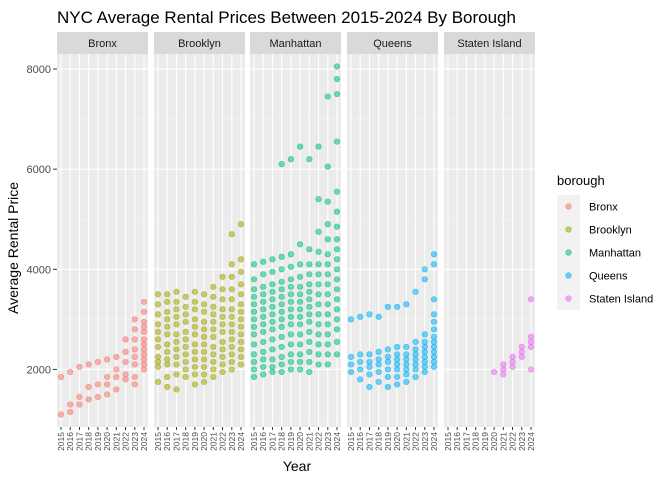 This screenshot has width=672, height=480. Describe the element at coordinates (102, 44) in the screenshot. I see `facet-strip-label: Bronx` at that location.